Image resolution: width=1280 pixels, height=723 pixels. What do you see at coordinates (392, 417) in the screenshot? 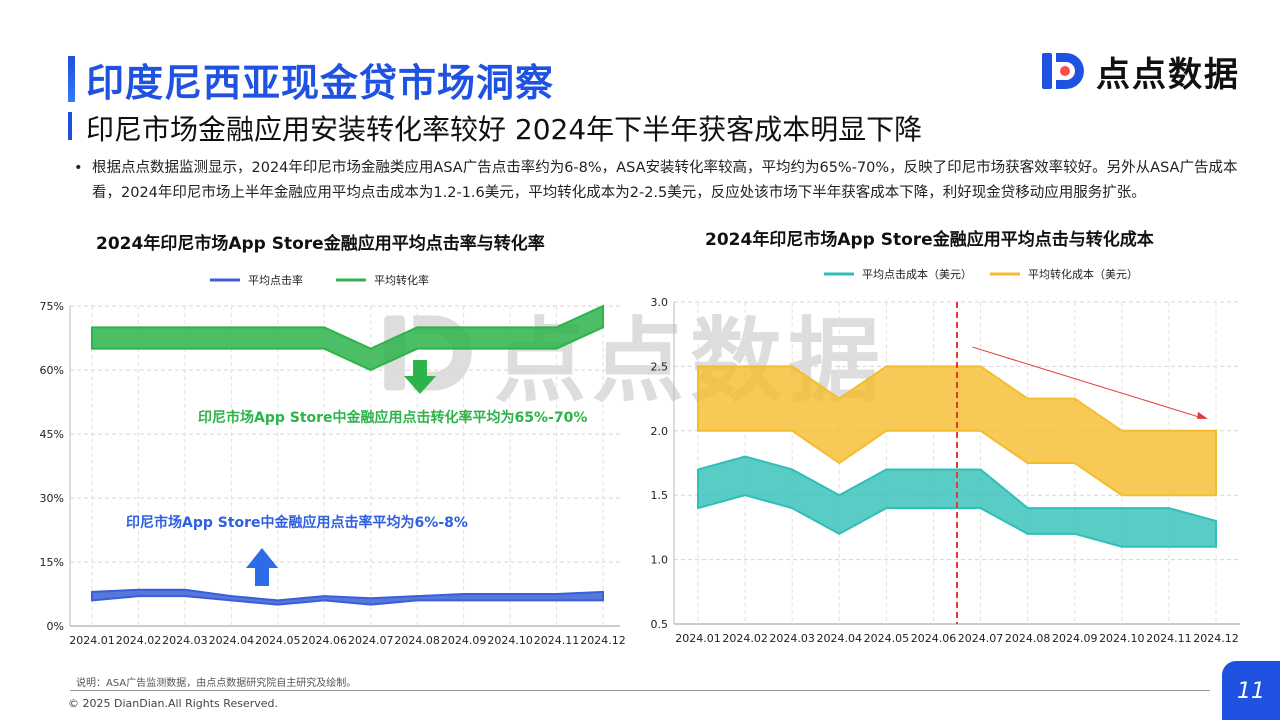
I see `conversion-annotation: 印尼市场App Store中金融应用点击转化率平均为65%-70%` at bounding box center [392, 417].